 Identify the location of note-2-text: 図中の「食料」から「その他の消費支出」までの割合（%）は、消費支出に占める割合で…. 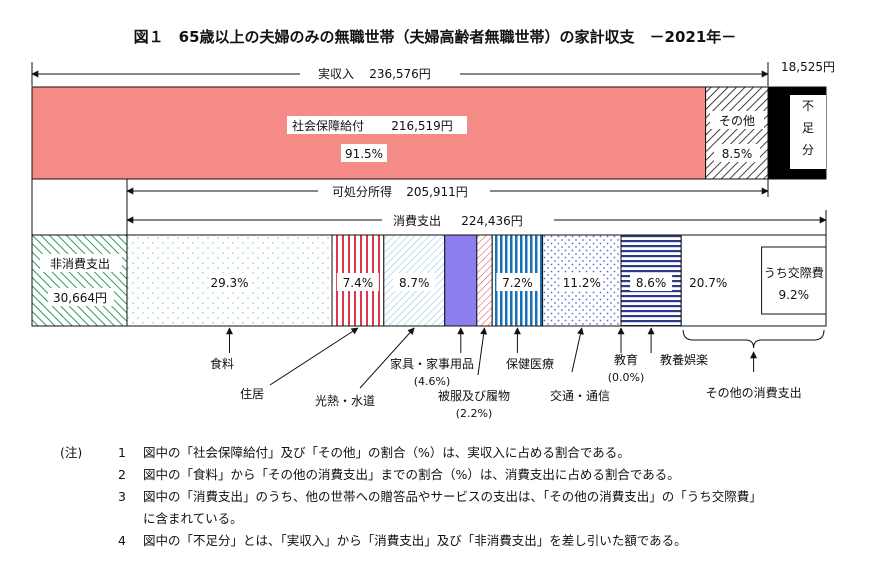
(411, 474).